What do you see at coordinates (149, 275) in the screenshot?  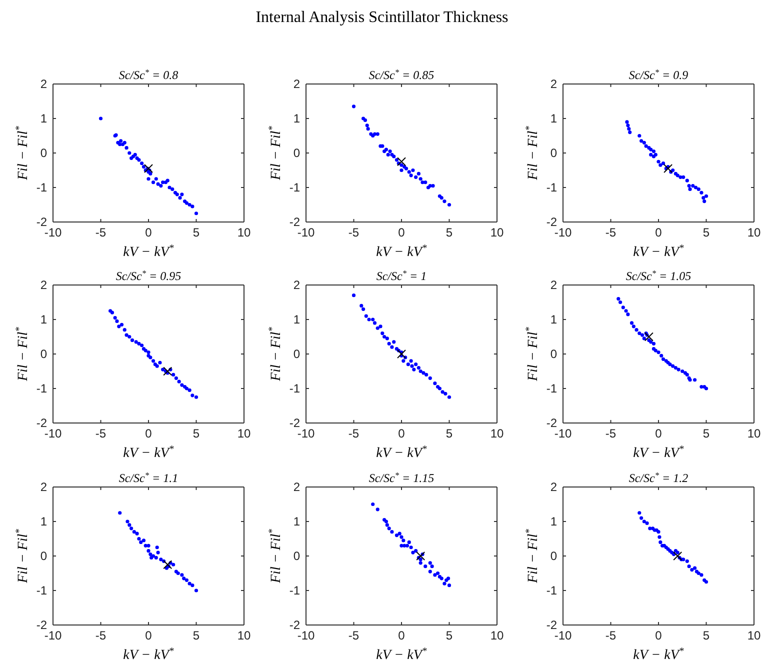 I see `chart-title: Sc/Sc$^{*}$ = 0.95` at bounding box center [149, 275].